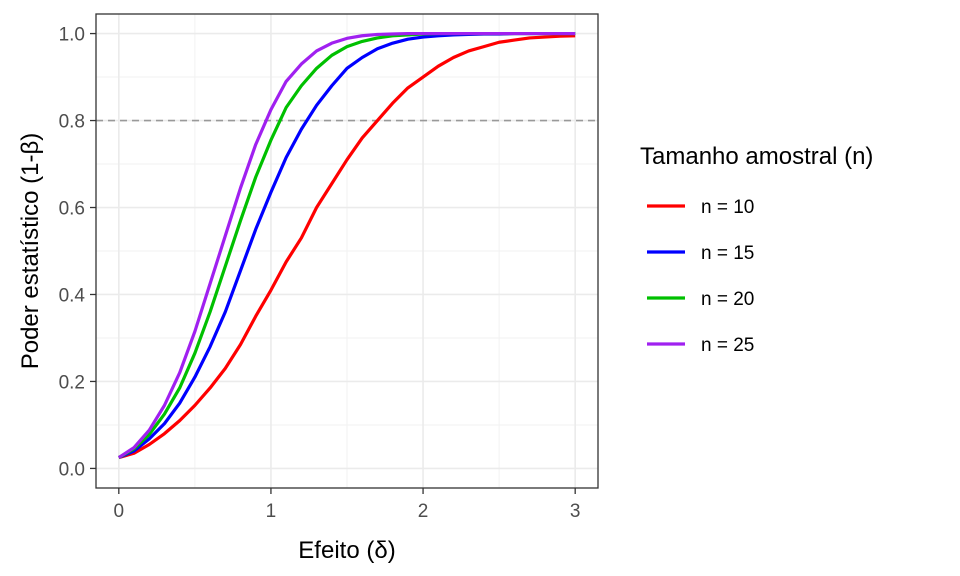 The height and width of the screenshot is (576, 960). Describe the element at coordinates (727, 253) in the screenshot. I see `legend-label-2: n = 15` at that location.